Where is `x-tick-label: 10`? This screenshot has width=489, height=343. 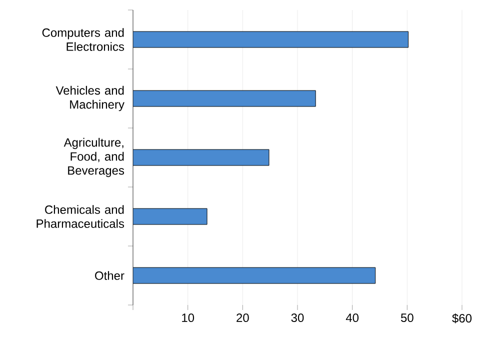 x-tick-label: 10 is located at coordinates (188, 318).